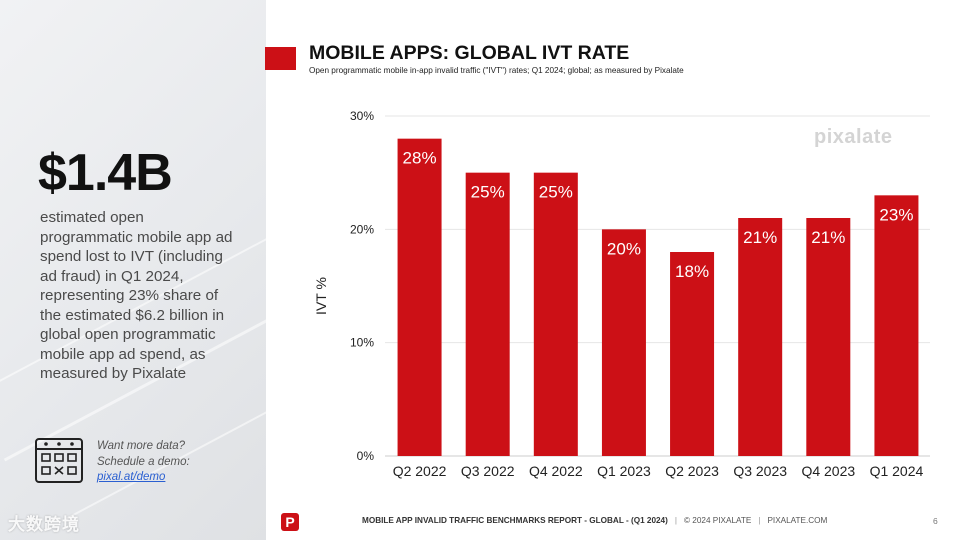  I want to click on demo-line-2: Schedule a demo:, so click(143, 461).